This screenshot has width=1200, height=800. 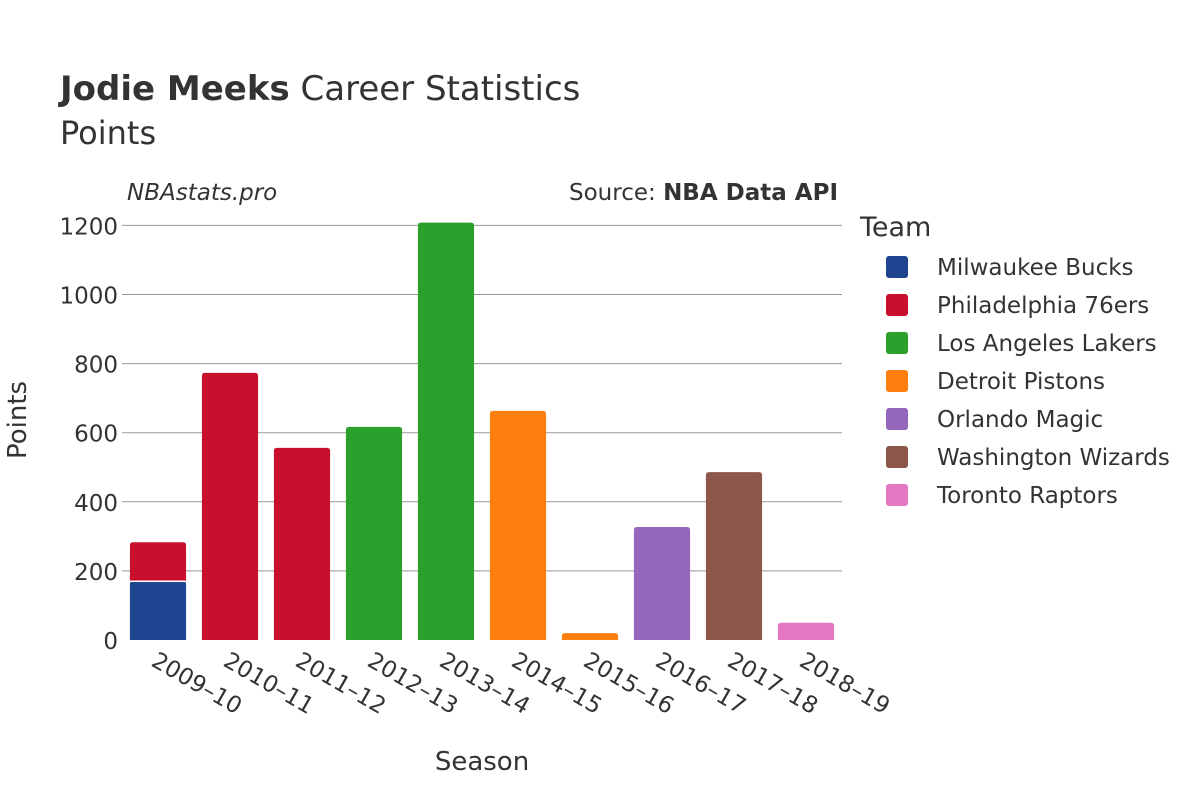 What do you see at coordinates (110, 642) in the screenshot?
I see `y-tick-label: 0` at bounding box center [110, 642].